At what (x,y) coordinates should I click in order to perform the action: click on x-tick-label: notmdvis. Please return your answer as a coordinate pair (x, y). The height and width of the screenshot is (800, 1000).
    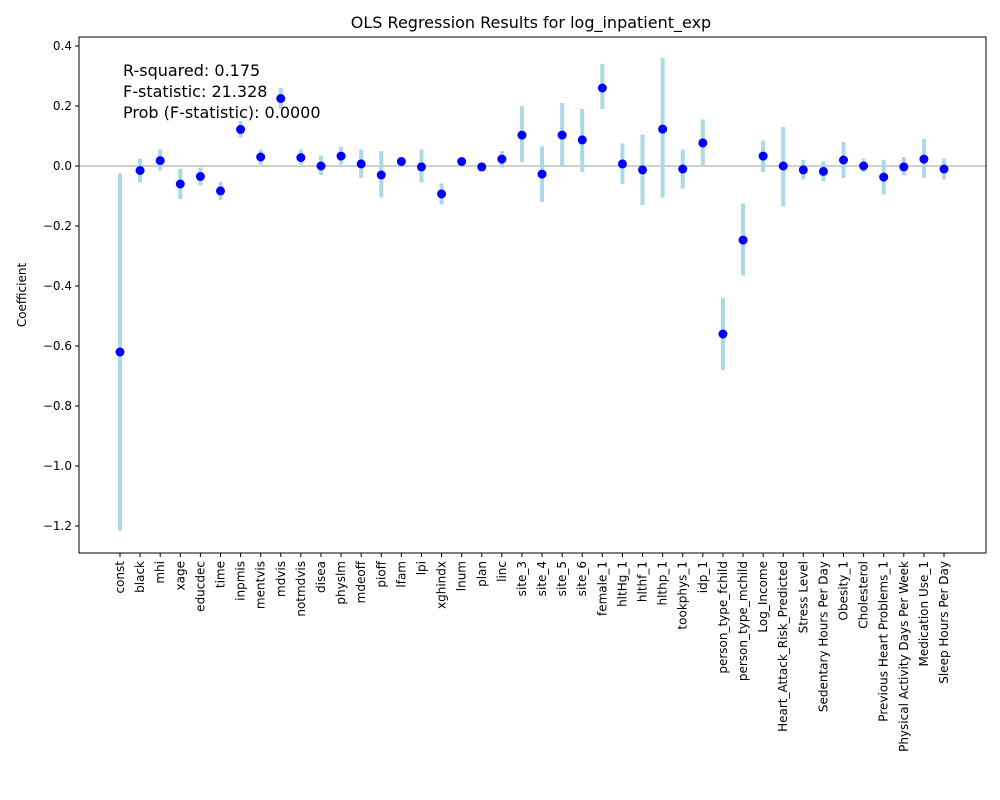
    Looking at the image, I should click on (301, 589).